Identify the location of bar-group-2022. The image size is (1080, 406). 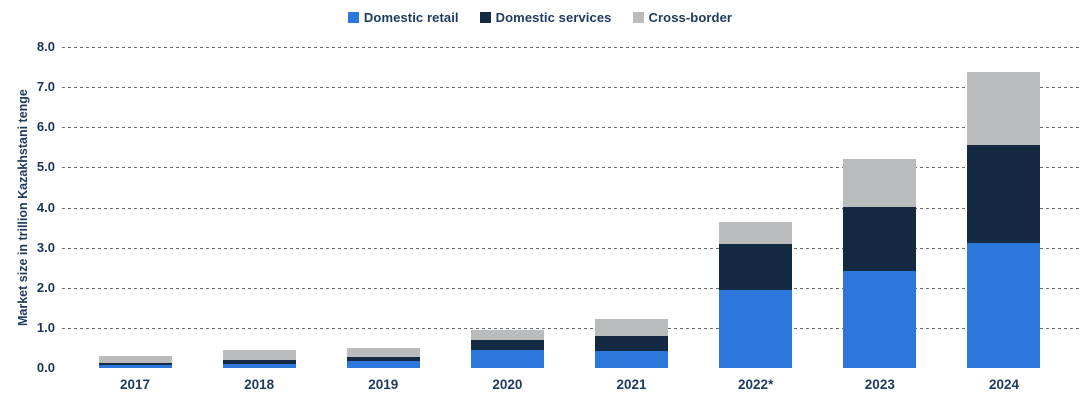
(756, 294).